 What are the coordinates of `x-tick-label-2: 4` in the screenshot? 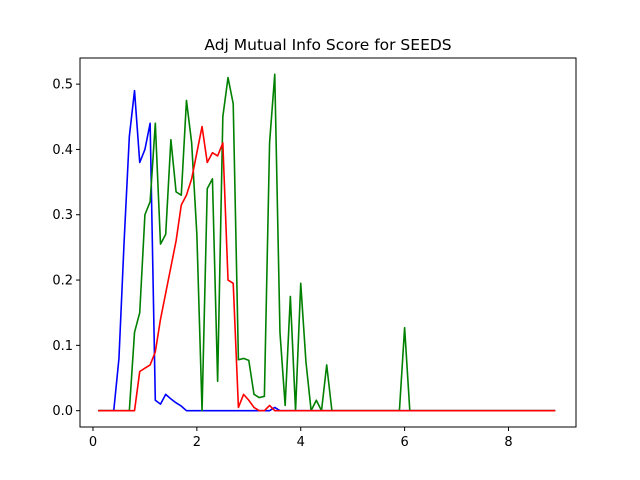 It's located at (301, 442).